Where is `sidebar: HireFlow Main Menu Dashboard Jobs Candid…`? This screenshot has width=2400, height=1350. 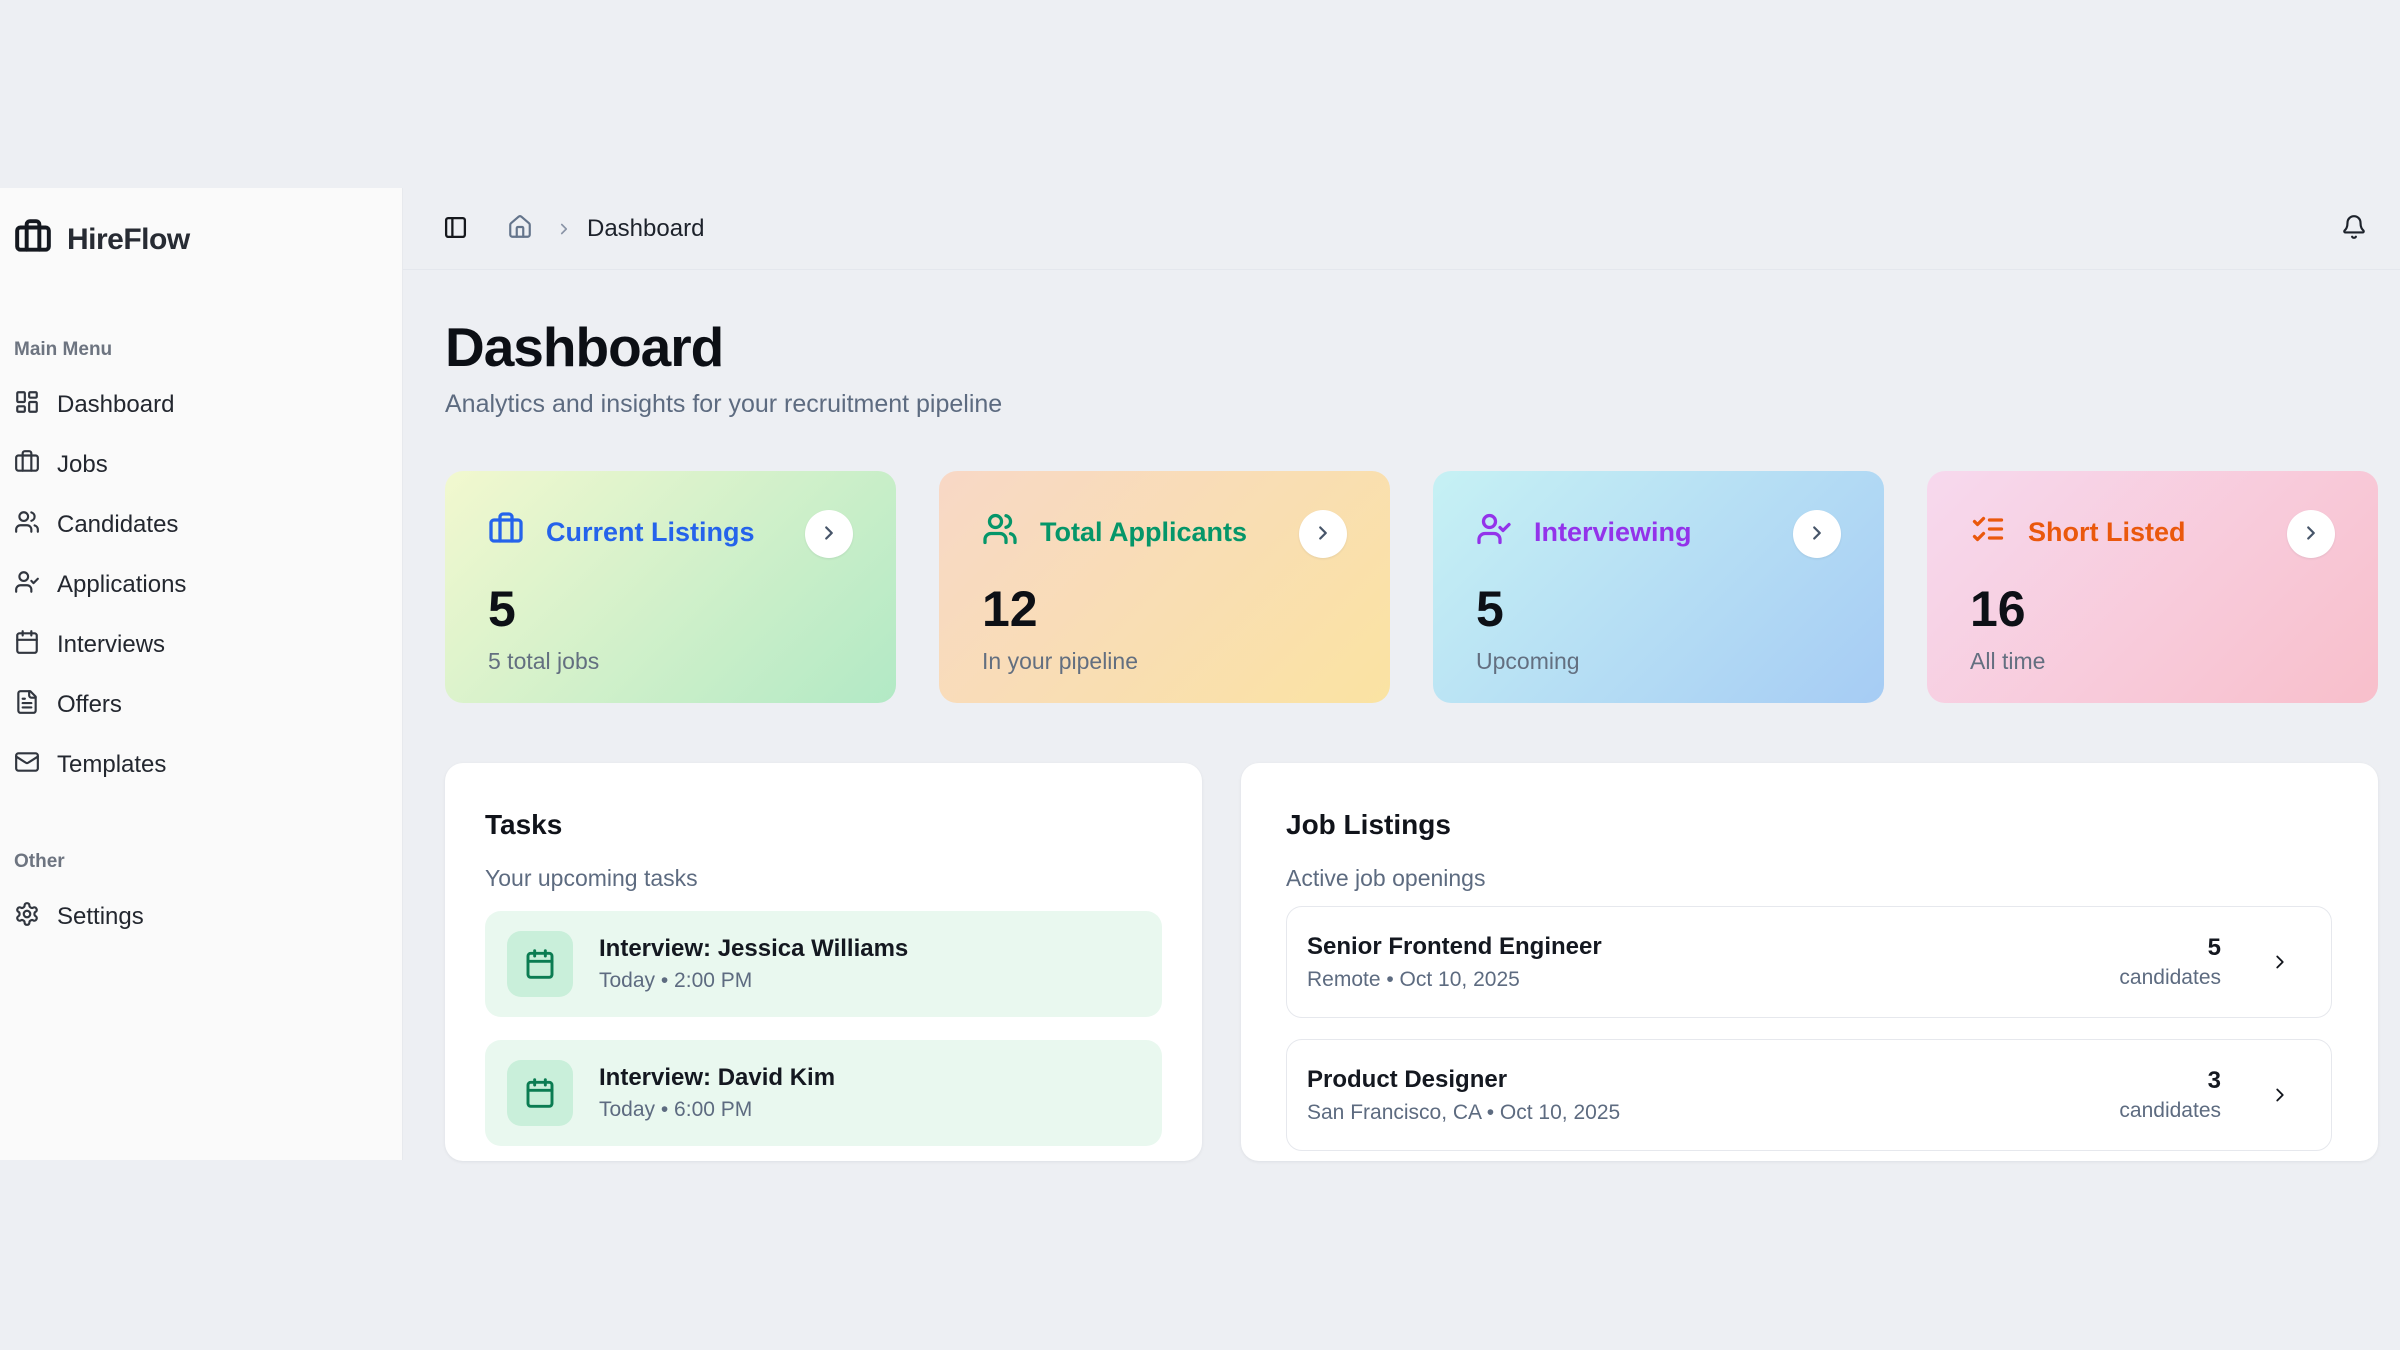
sidebar: HireFlow Main Menu Dashboard Jobs Candid… is located at coordinates (201, 674).